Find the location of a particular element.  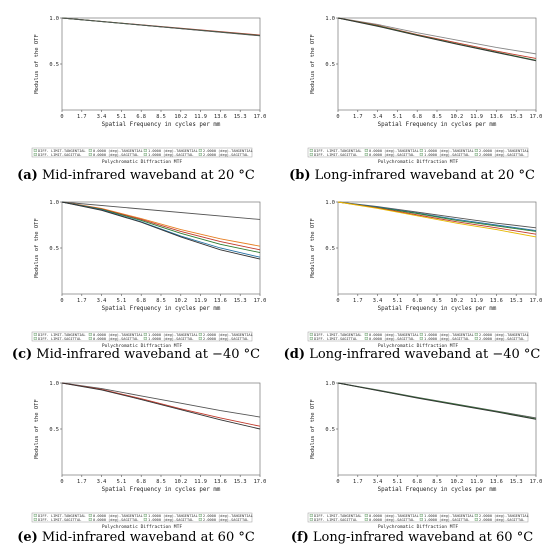

legend-entry: DIFF. LIMIT-TANGENTIAL is located at coordinates (338, 335).